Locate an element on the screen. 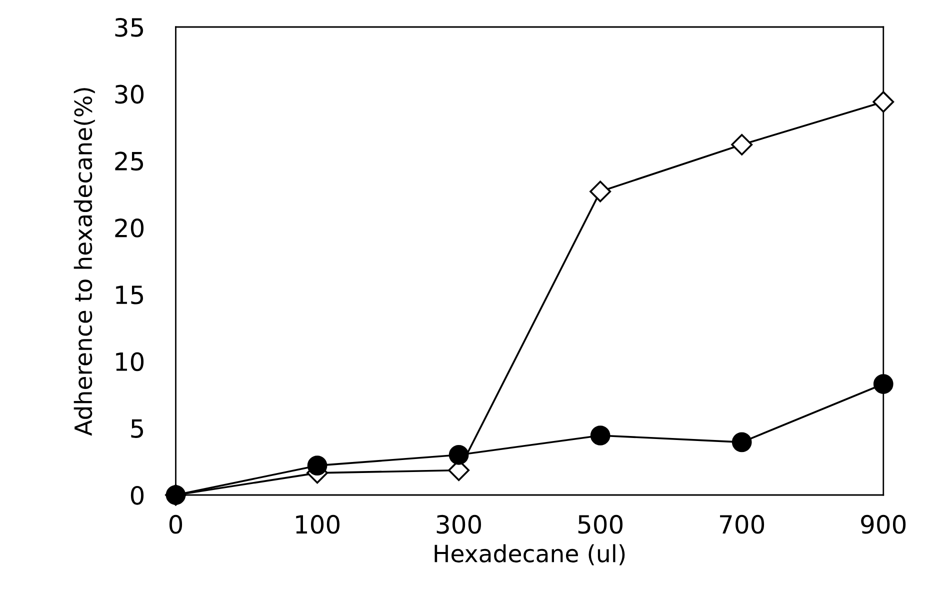  x-tick-label: 300 is located at coordinates (458, 524).